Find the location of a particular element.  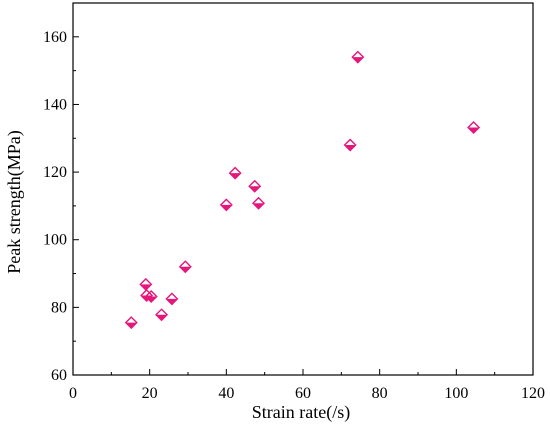

y-tick-label: 100 is located at coordinates (55, 240).